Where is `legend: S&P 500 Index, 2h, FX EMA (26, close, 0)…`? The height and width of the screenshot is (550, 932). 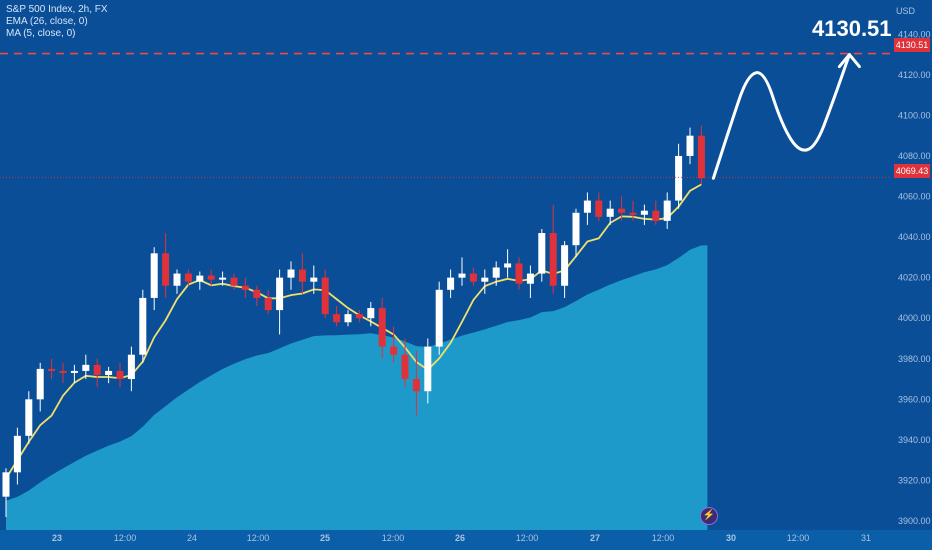
legend: S&P 500 Index, 2h, FX EMA (26, close, 0)… is located at coordinates (57, 22).